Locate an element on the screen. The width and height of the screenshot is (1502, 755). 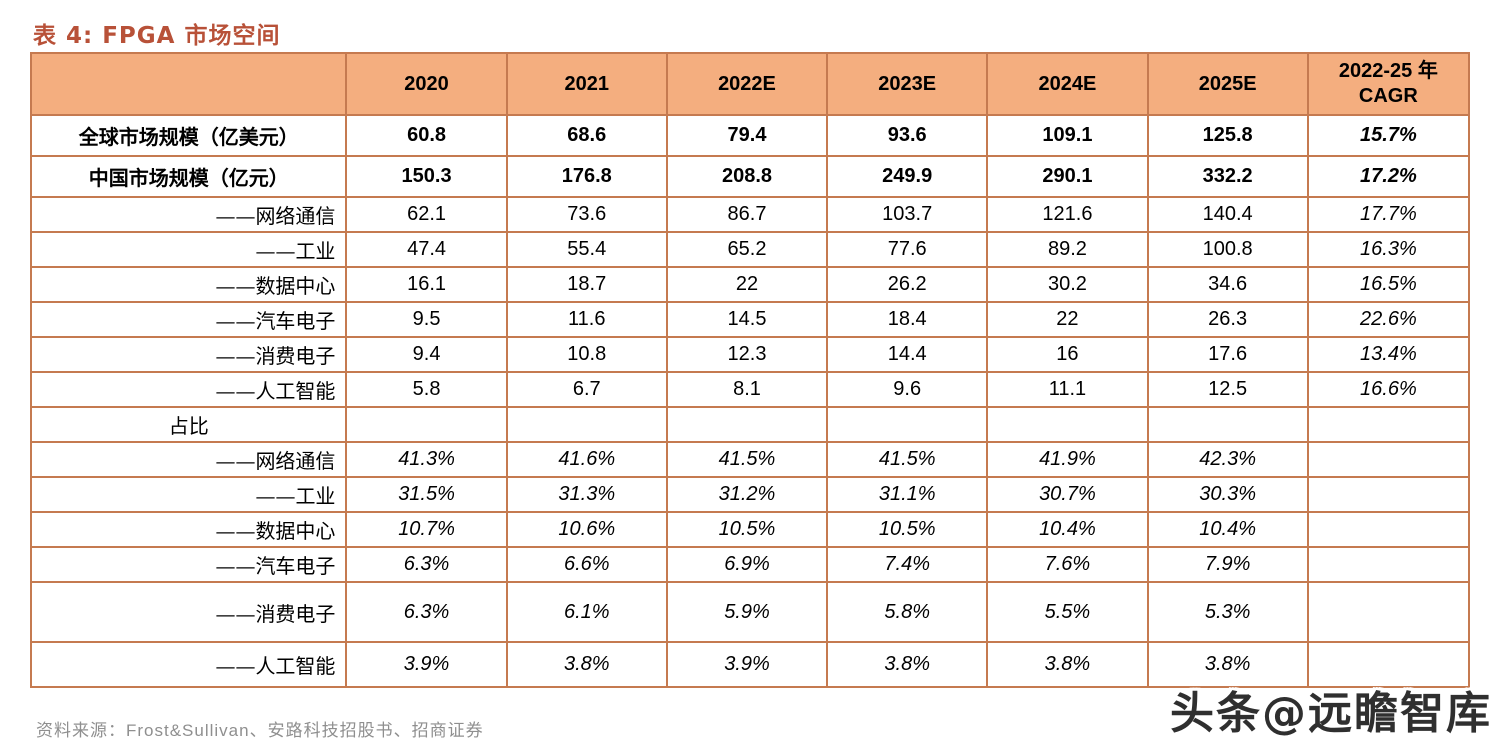
table-row: ——人工智能 5.8 6.7 8.1 9.6 11.1 12.5 16.6% is located at coordinates (750, 389).